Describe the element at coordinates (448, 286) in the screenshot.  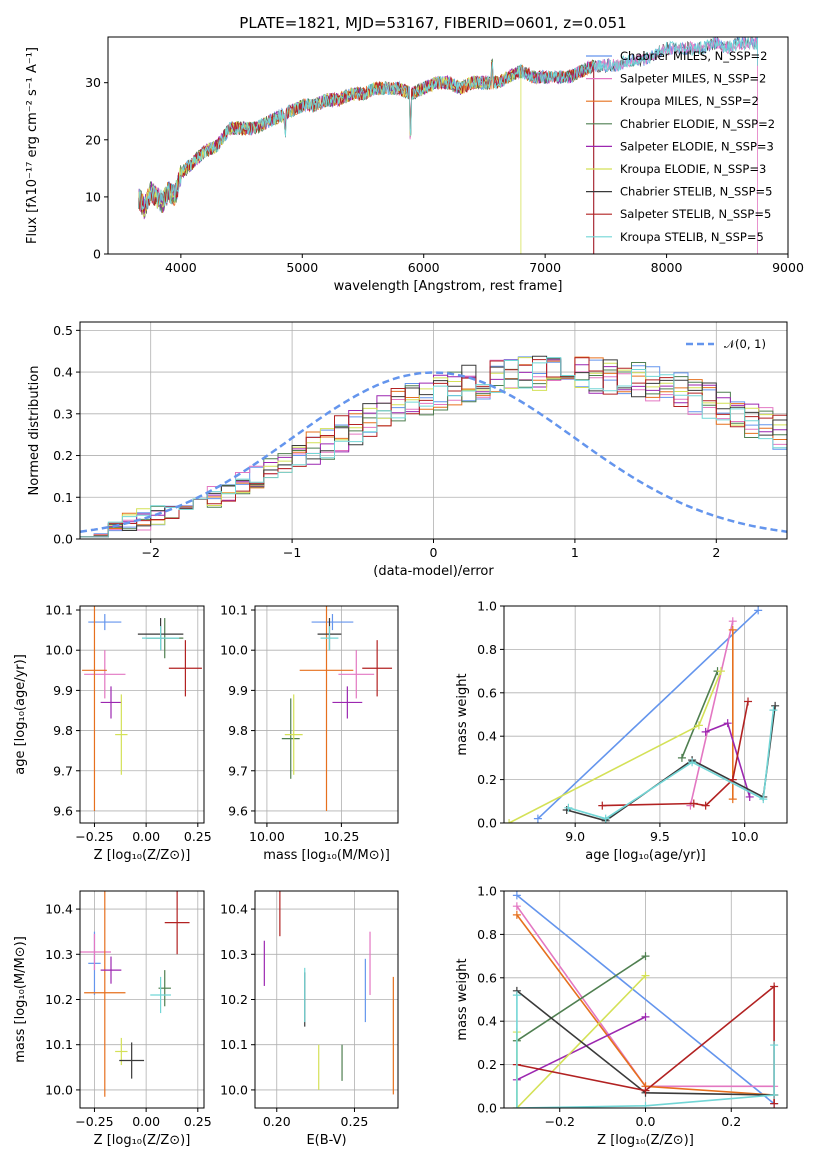
I see `x-axis-label: wavelength [Angstrom, rest frame]` at that location.